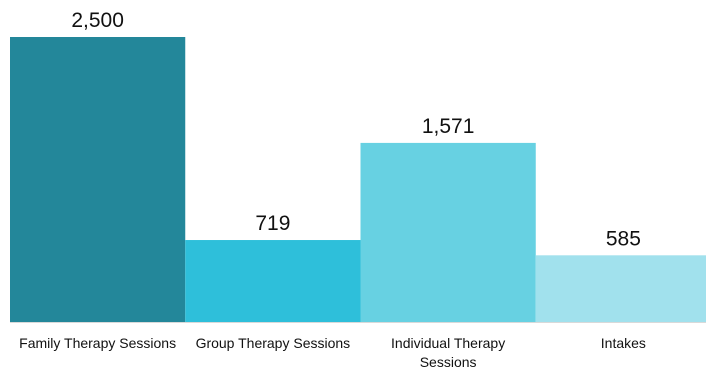 The height and width of the screenshot is (373, 706). I want to click on data-label-3: 1,571, so click(448, 126).